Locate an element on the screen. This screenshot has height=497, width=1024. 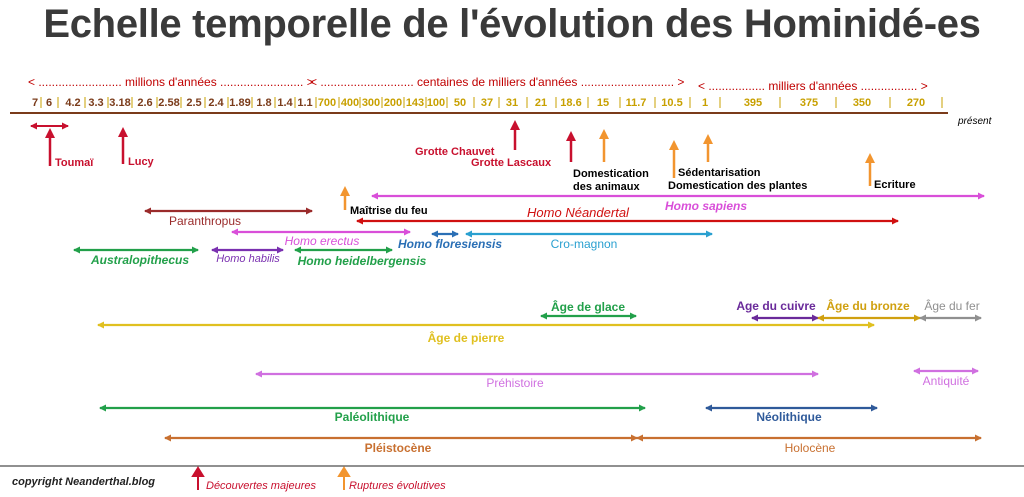
tick-label: 11.7 is located at coordinates (636, 103).